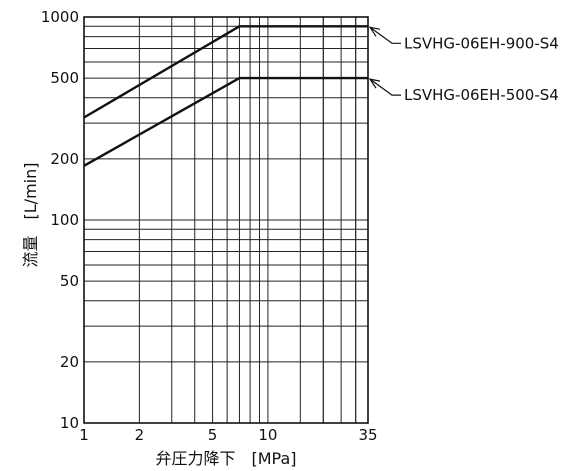  What do you see at coordinates (367, 435) in the screenshot?
I see `x-tick-label: 35` at bounding box center [367, 435].